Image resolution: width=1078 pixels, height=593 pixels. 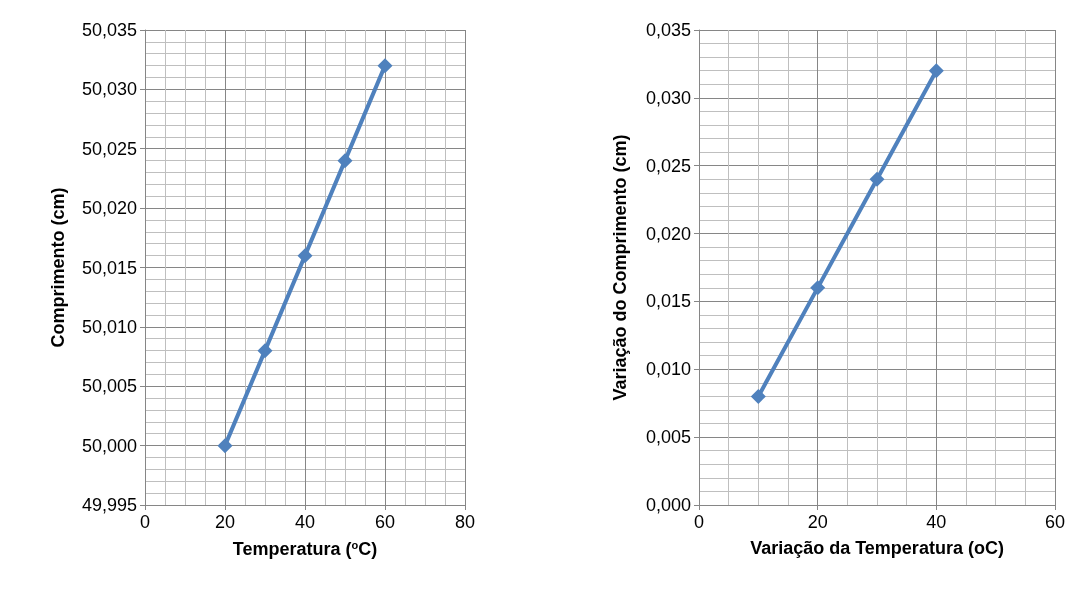 I want to click on y-tick-label: 0,020, so click(x=668, y=233).